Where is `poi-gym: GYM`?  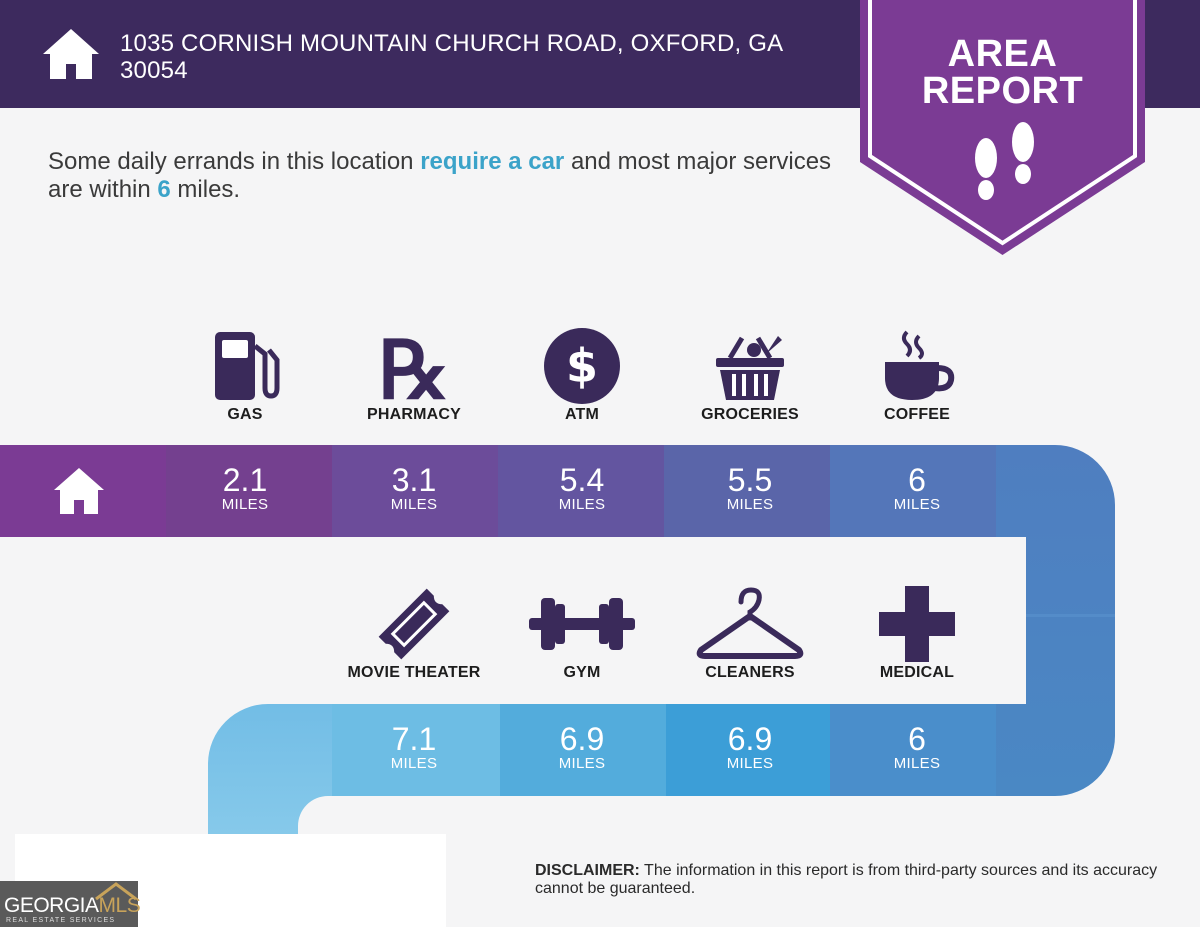
poi-gym: GYM is located at coordinates (582, 633).